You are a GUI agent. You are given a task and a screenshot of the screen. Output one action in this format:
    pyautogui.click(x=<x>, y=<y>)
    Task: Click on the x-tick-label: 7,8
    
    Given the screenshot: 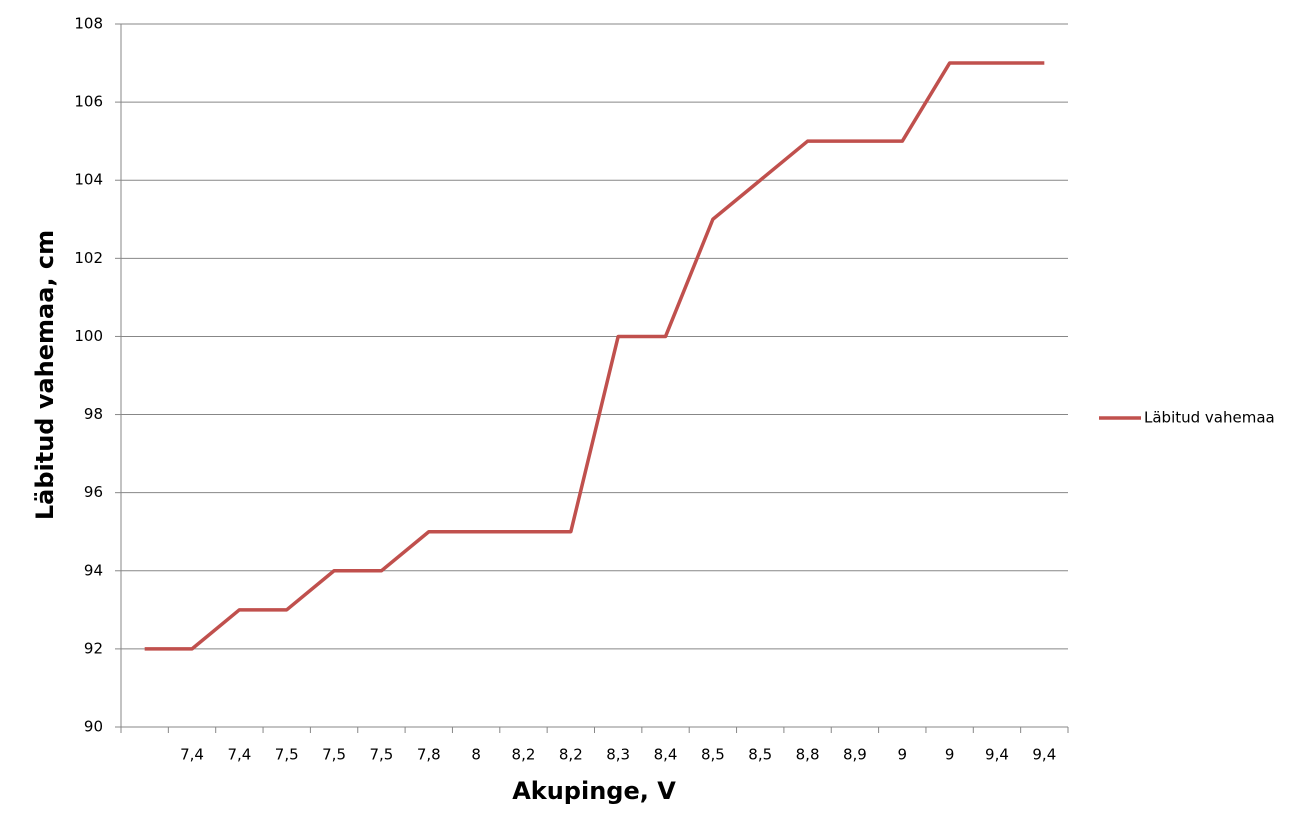 What is the action you would take?
    pyautogui.click(x=429, y=755)
    